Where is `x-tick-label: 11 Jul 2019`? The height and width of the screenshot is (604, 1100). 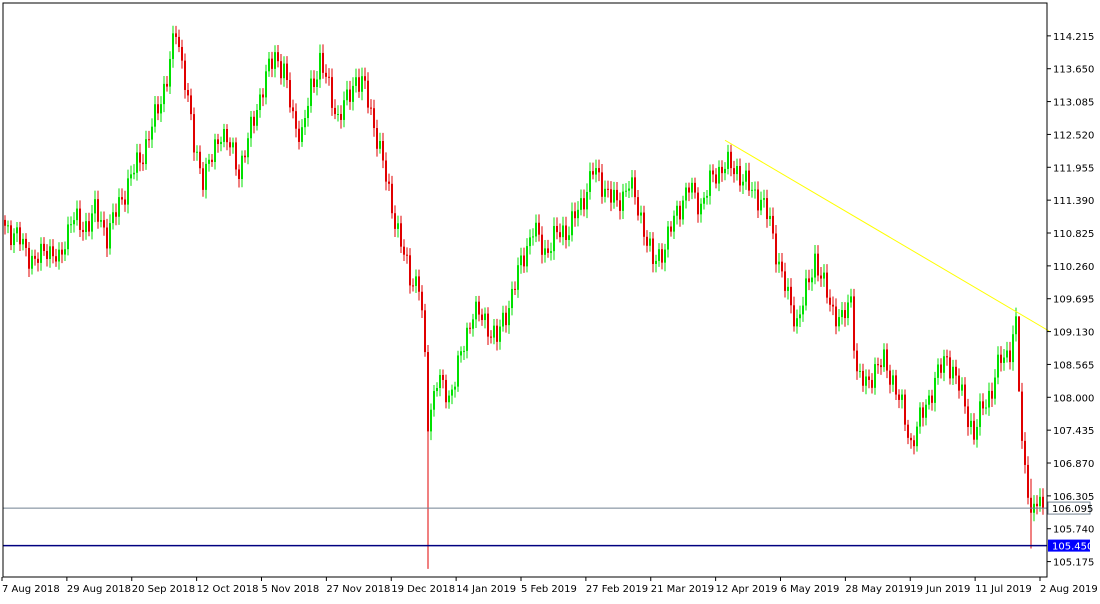
x-tick-label: 11 Jul 2019 is located at coordinates (1003, 589).